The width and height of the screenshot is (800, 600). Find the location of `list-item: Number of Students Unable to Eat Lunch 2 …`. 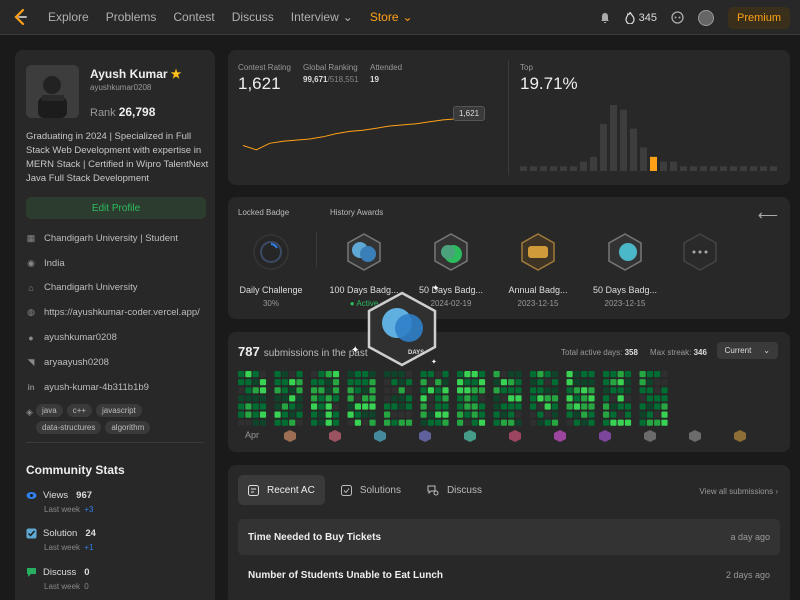

list-item: Number of Students Unable to Eat Lunch 2 … is located at coordinates (509, 575).